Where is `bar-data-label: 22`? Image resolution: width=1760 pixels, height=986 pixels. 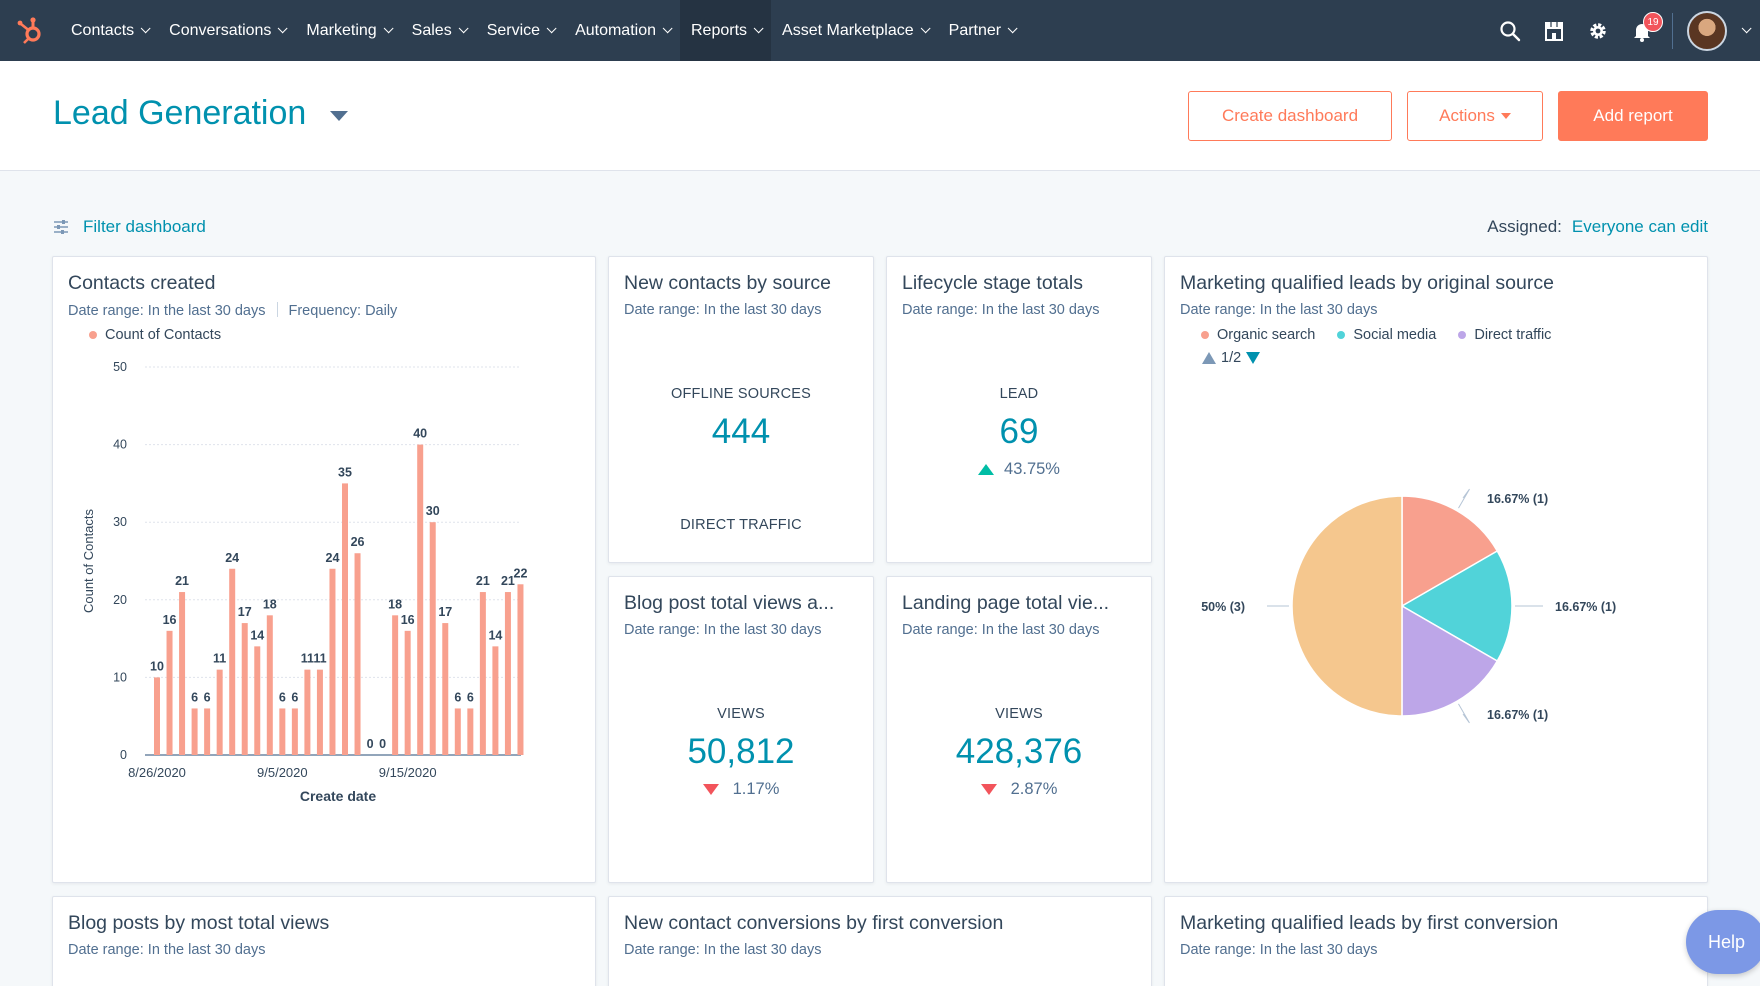 bar-data-label: 22 is located at coordinates (521, 573).